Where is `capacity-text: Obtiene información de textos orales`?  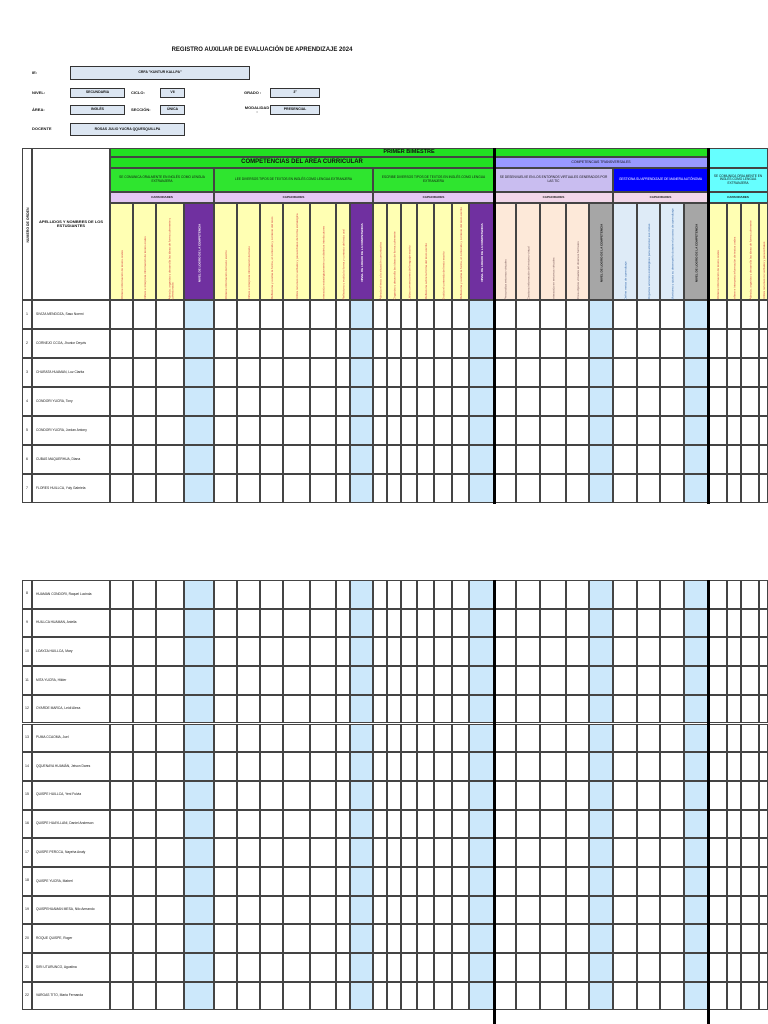 capacity-text: Obtiene información de textos orales is located at coordinates (717, 274).